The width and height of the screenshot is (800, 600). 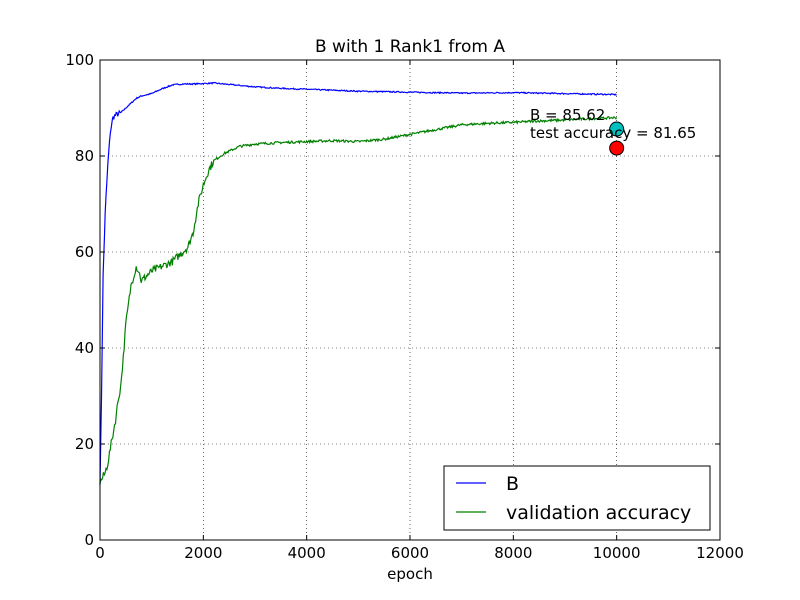 What do you see at coordinates (307, 553) in the screenshot?
I see `x-tick-label: 4000` at bounding box center [307, 553].